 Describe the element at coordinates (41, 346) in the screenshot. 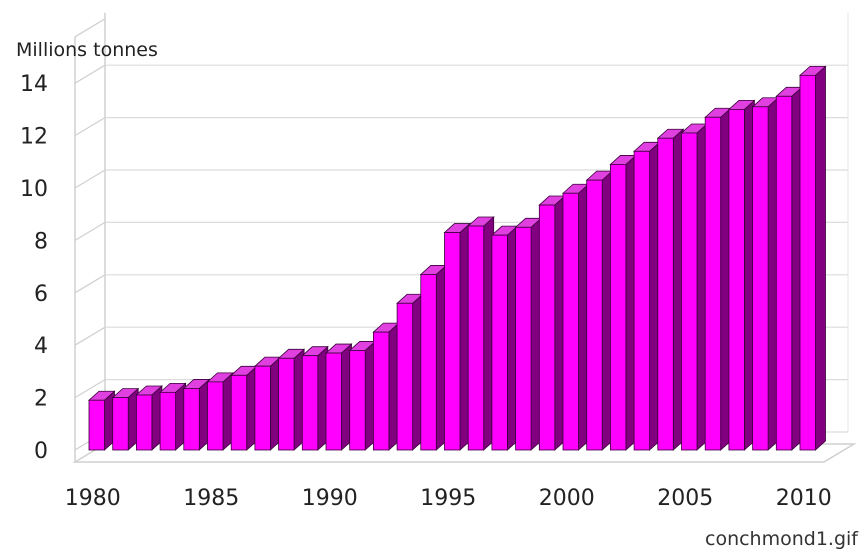

I see `y-tick-label: 4` at that location.